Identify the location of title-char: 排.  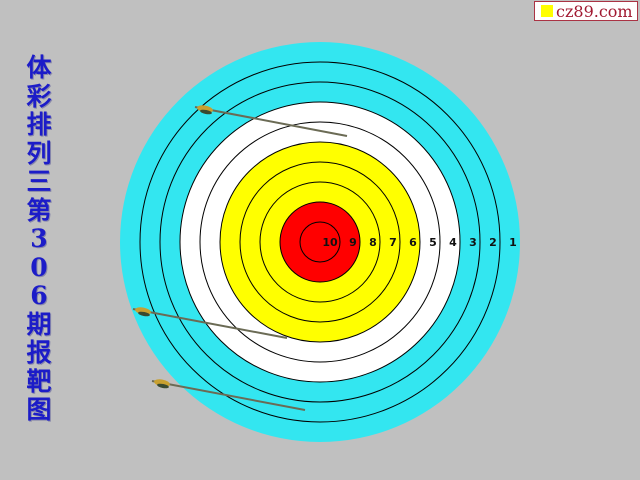
(39, 124).